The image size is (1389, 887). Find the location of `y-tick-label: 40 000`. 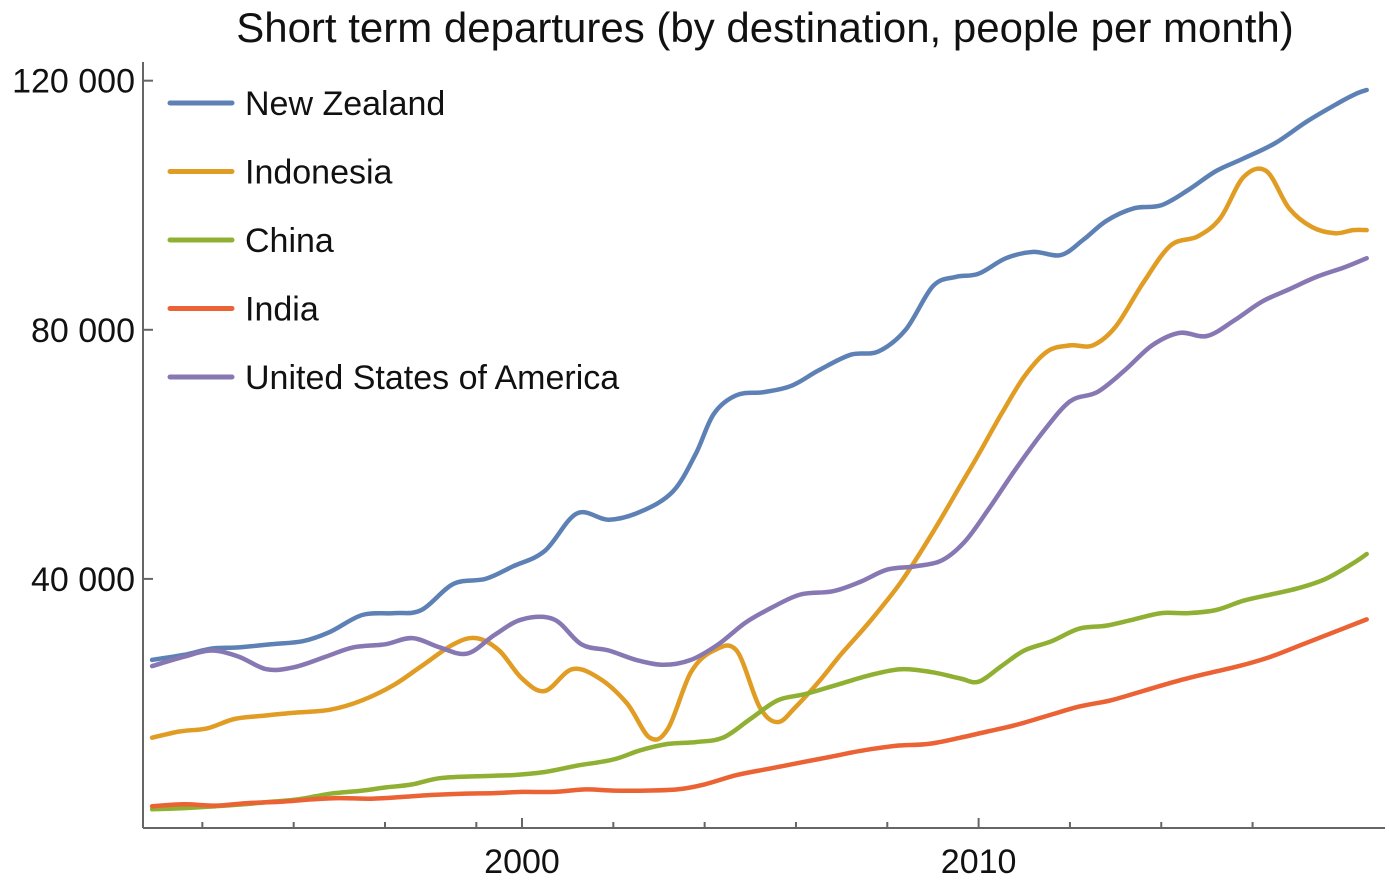

y-tick-label: 40 000 is located at coordinates (83, 580).